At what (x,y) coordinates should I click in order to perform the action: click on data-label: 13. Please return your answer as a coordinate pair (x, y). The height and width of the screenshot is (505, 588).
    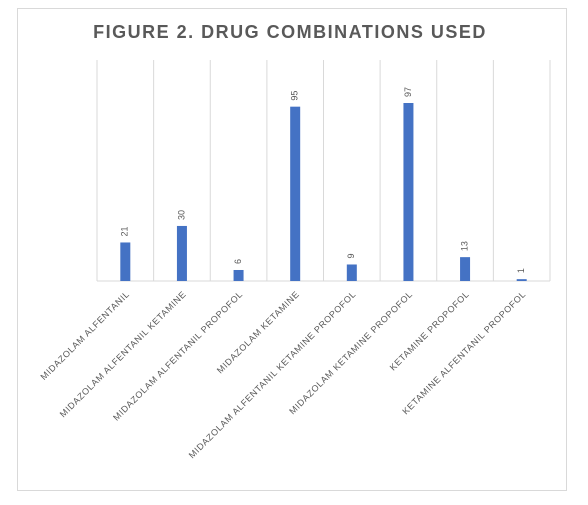
    Looking at the image, I should click on (464, 246).